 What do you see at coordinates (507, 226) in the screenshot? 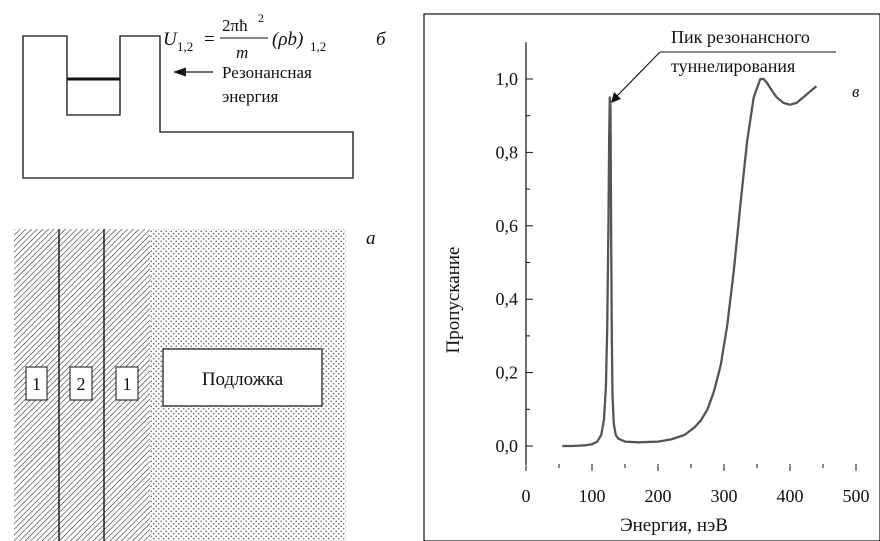
I see `y-tick-label: 0,6` at bounding box center [507, 226].